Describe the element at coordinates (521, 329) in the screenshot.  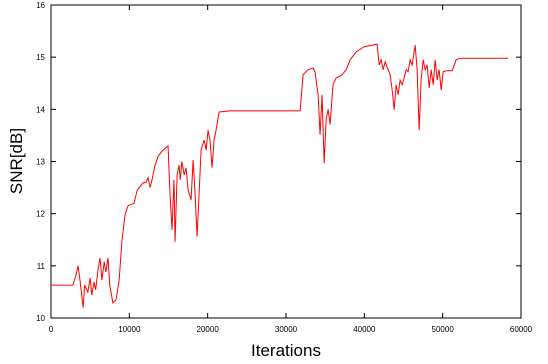
I see `x-tick-label: 60000` at that location.